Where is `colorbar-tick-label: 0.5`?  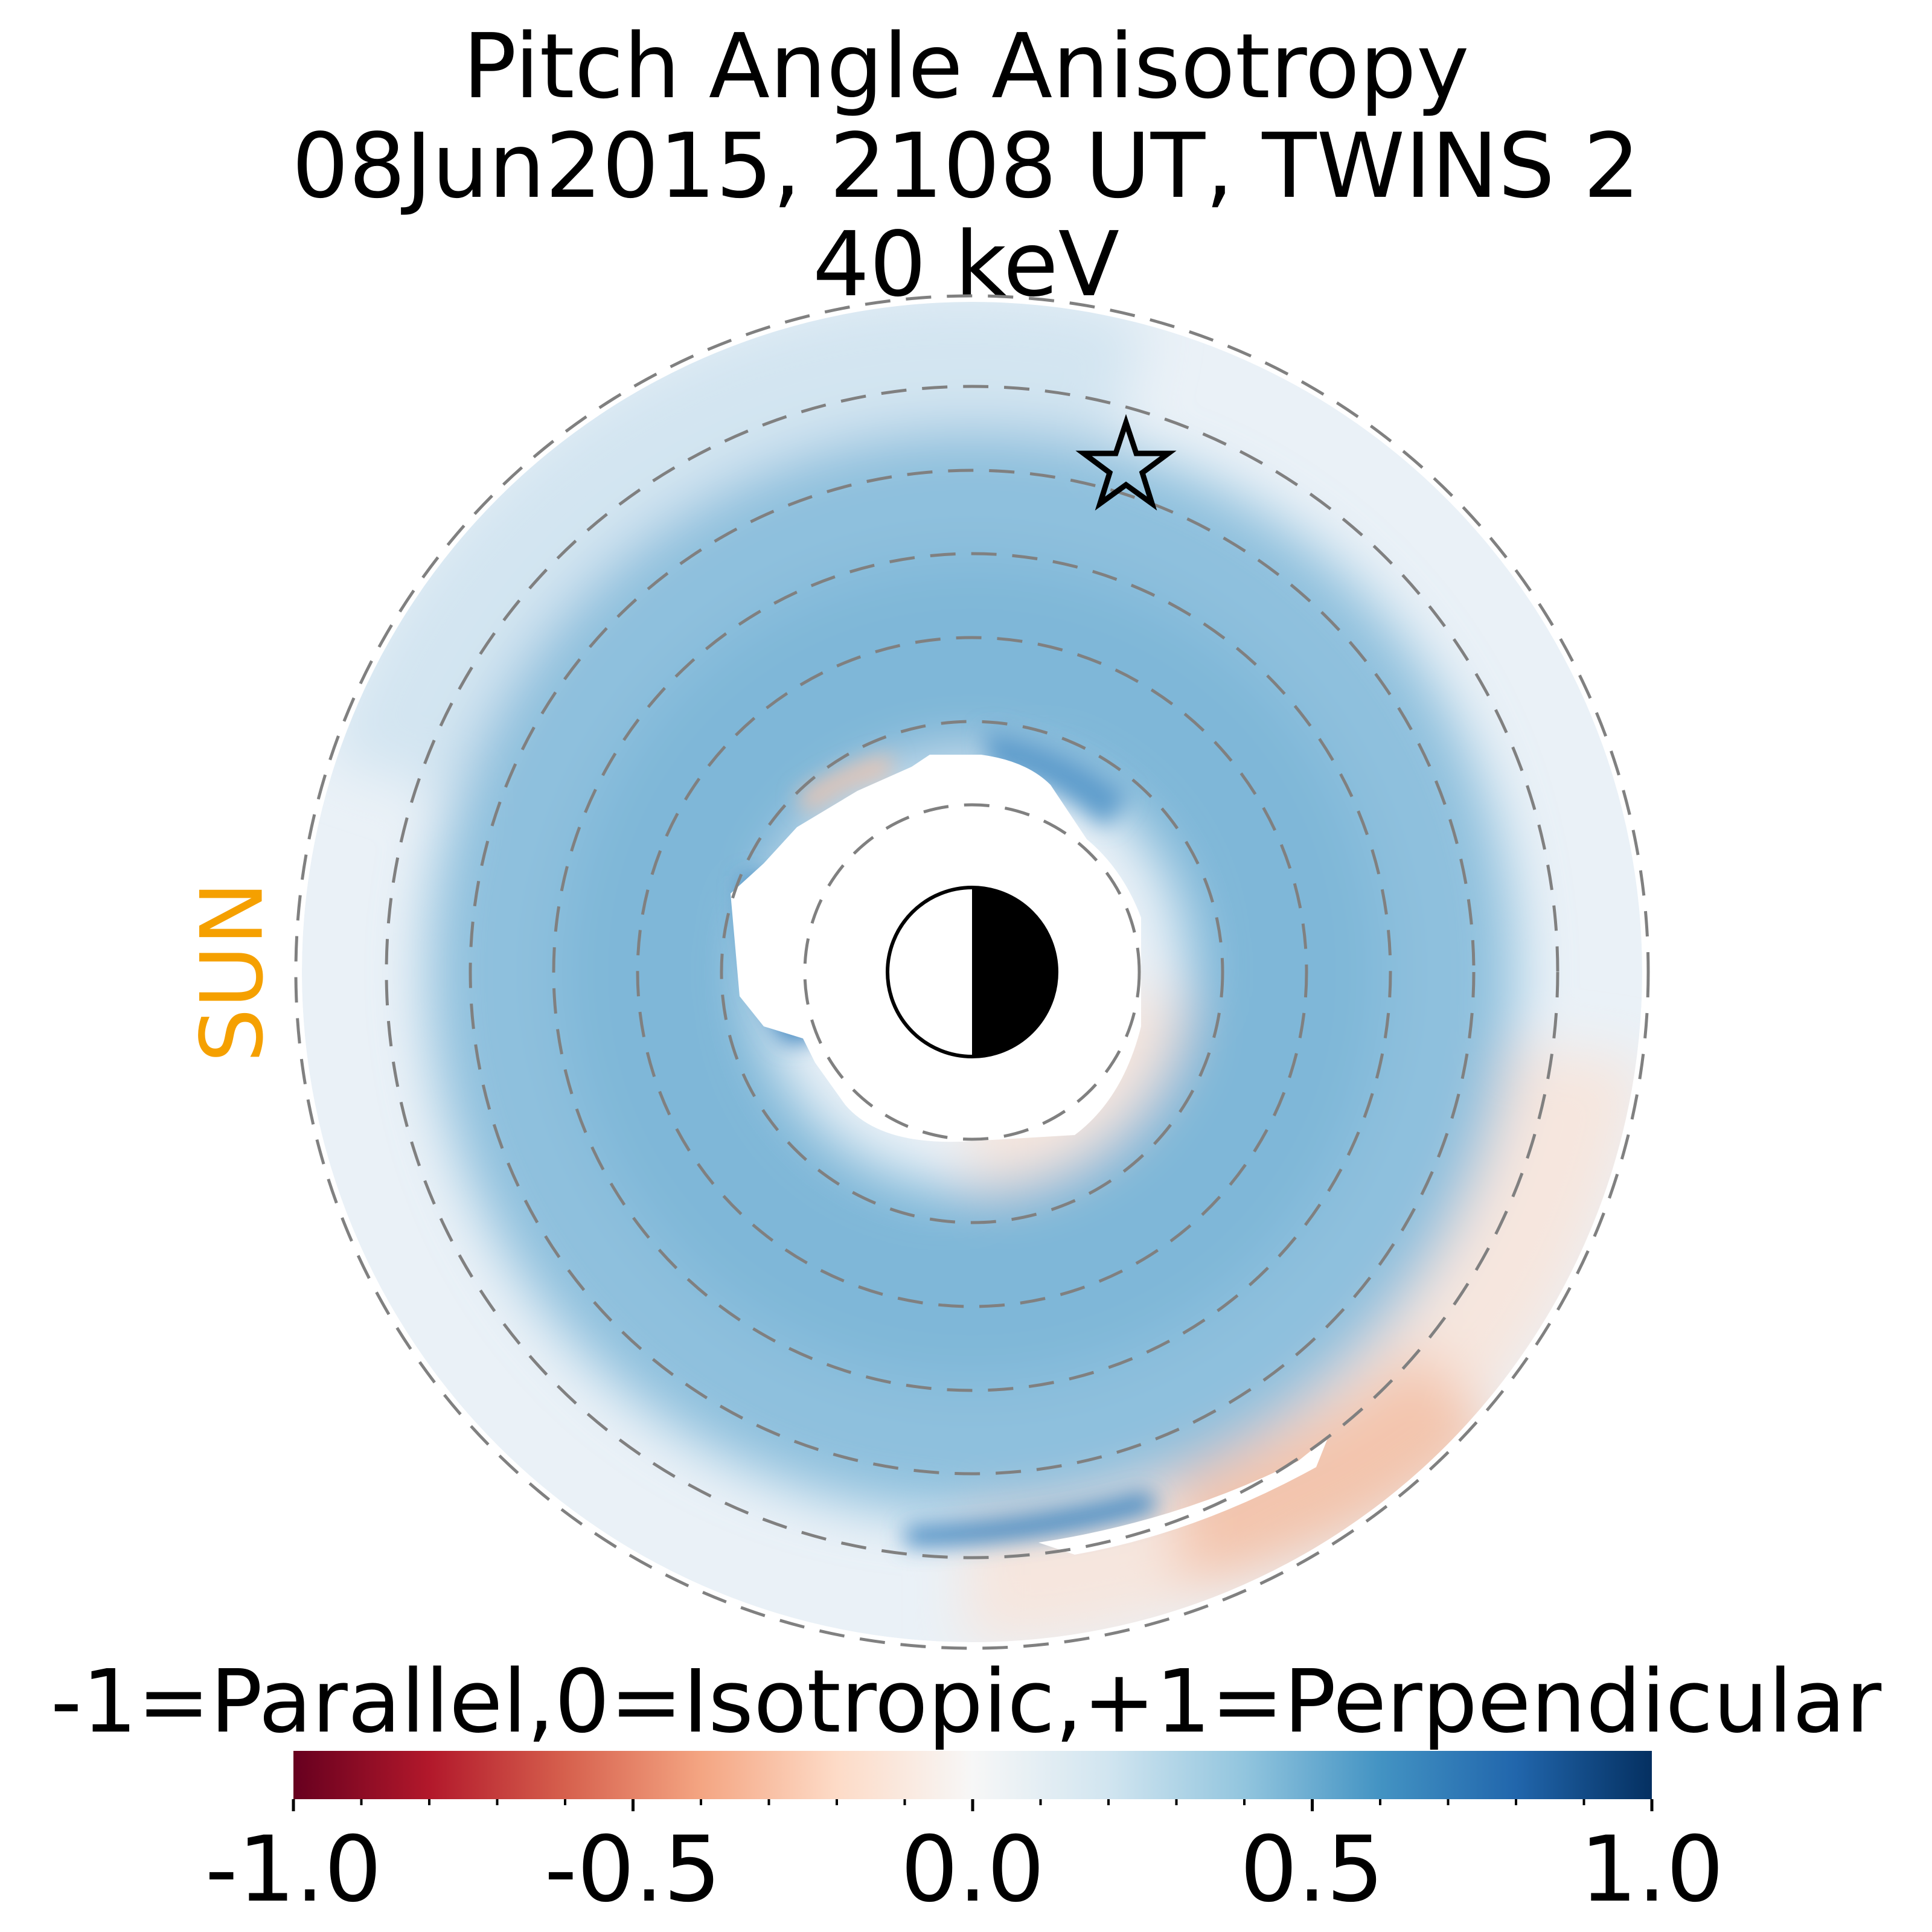
colorbar-tick-label: 0.5 is located at coordinates (1312, 1870).